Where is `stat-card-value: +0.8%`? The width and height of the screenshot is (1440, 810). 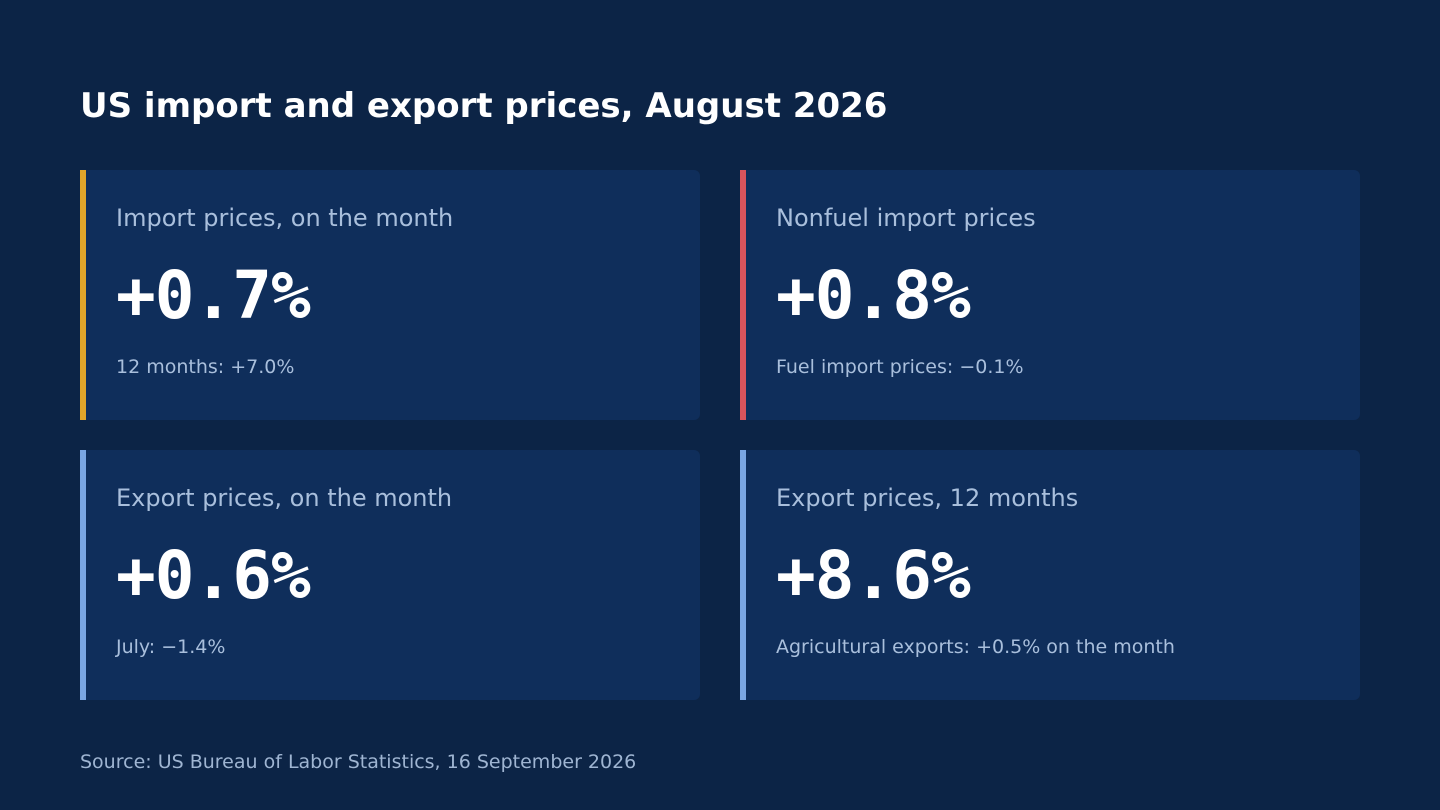 stat-card-value: +0.8% is located at coordinates (873, 295).